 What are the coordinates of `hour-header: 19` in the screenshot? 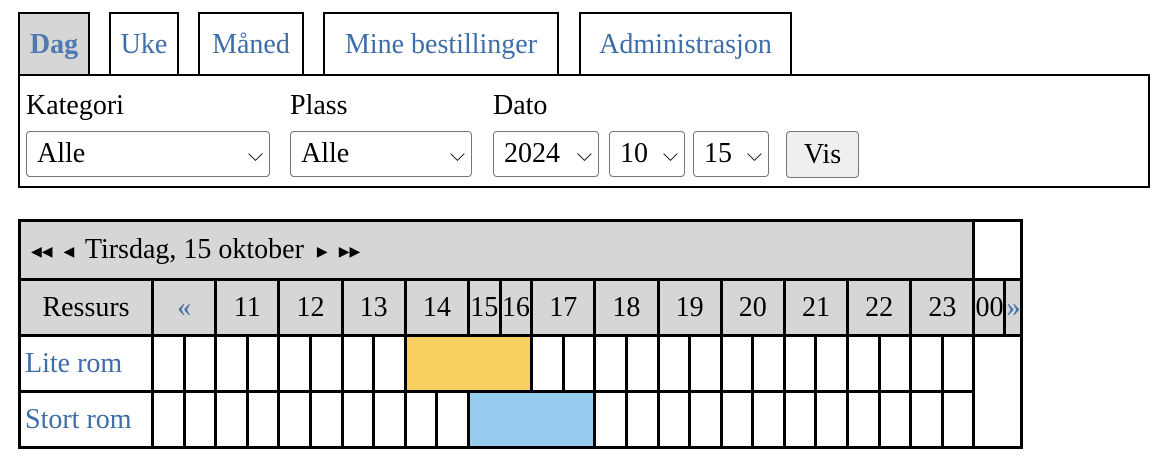 It's located at (689, 307).